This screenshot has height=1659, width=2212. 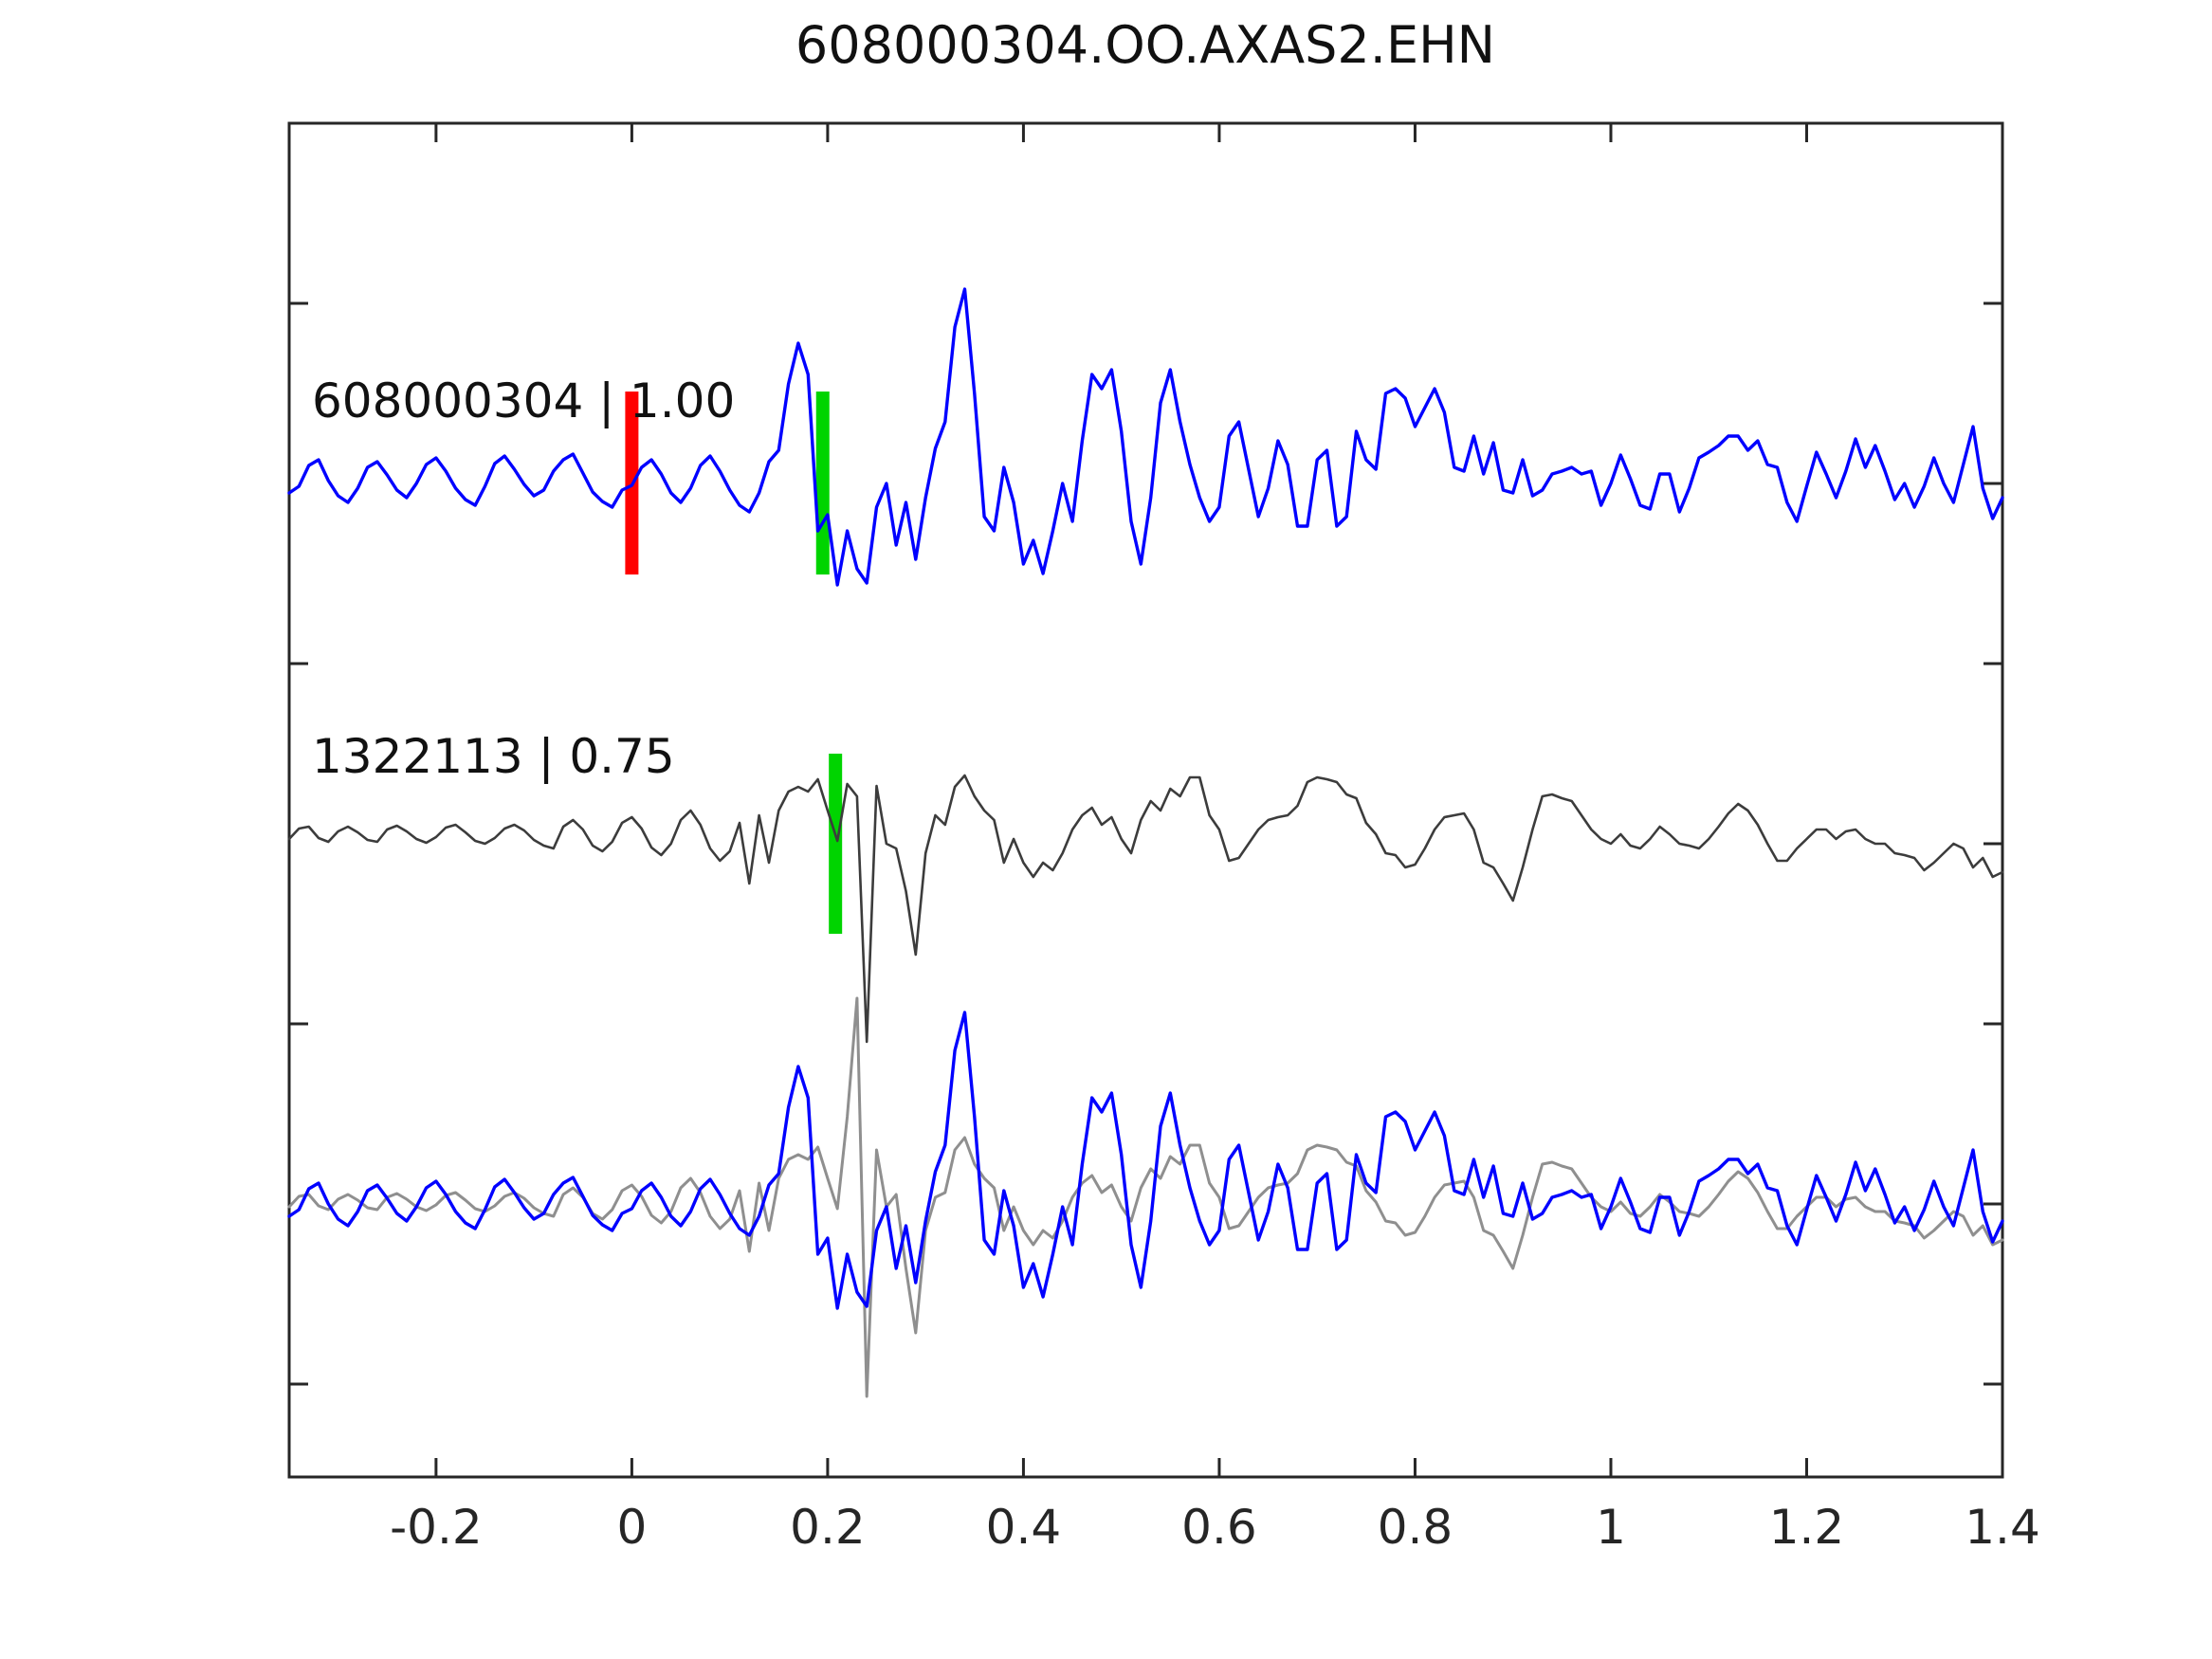 I want to click on detection-trace, so click(x=1145, y=909).